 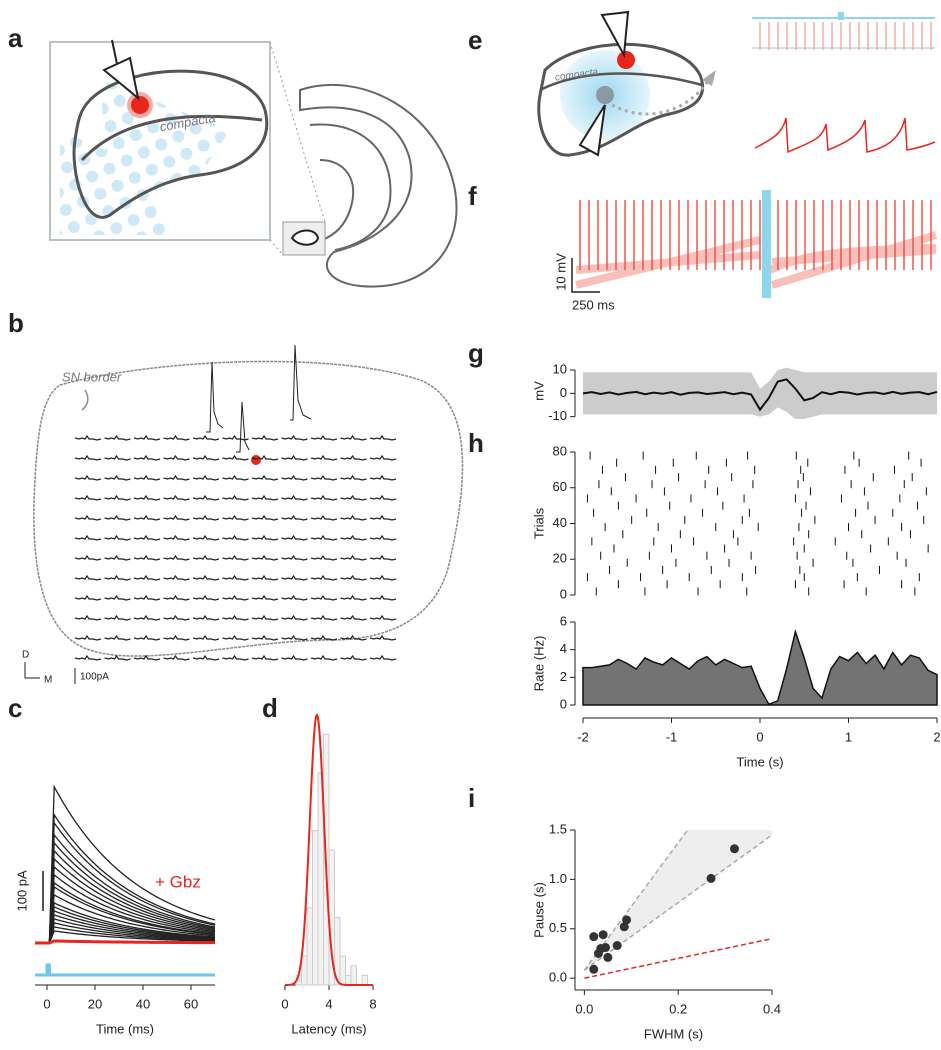 What do you see at coordinates (766, 244) in the screenshot?
I see `stim-bar` at bounding box center [766, 244].